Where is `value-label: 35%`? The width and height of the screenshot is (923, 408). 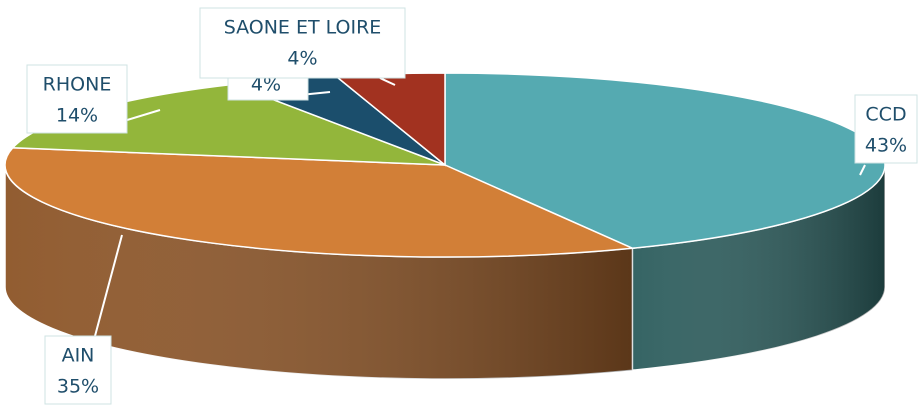
value-label: 35% is located at coordinates (78, 387).